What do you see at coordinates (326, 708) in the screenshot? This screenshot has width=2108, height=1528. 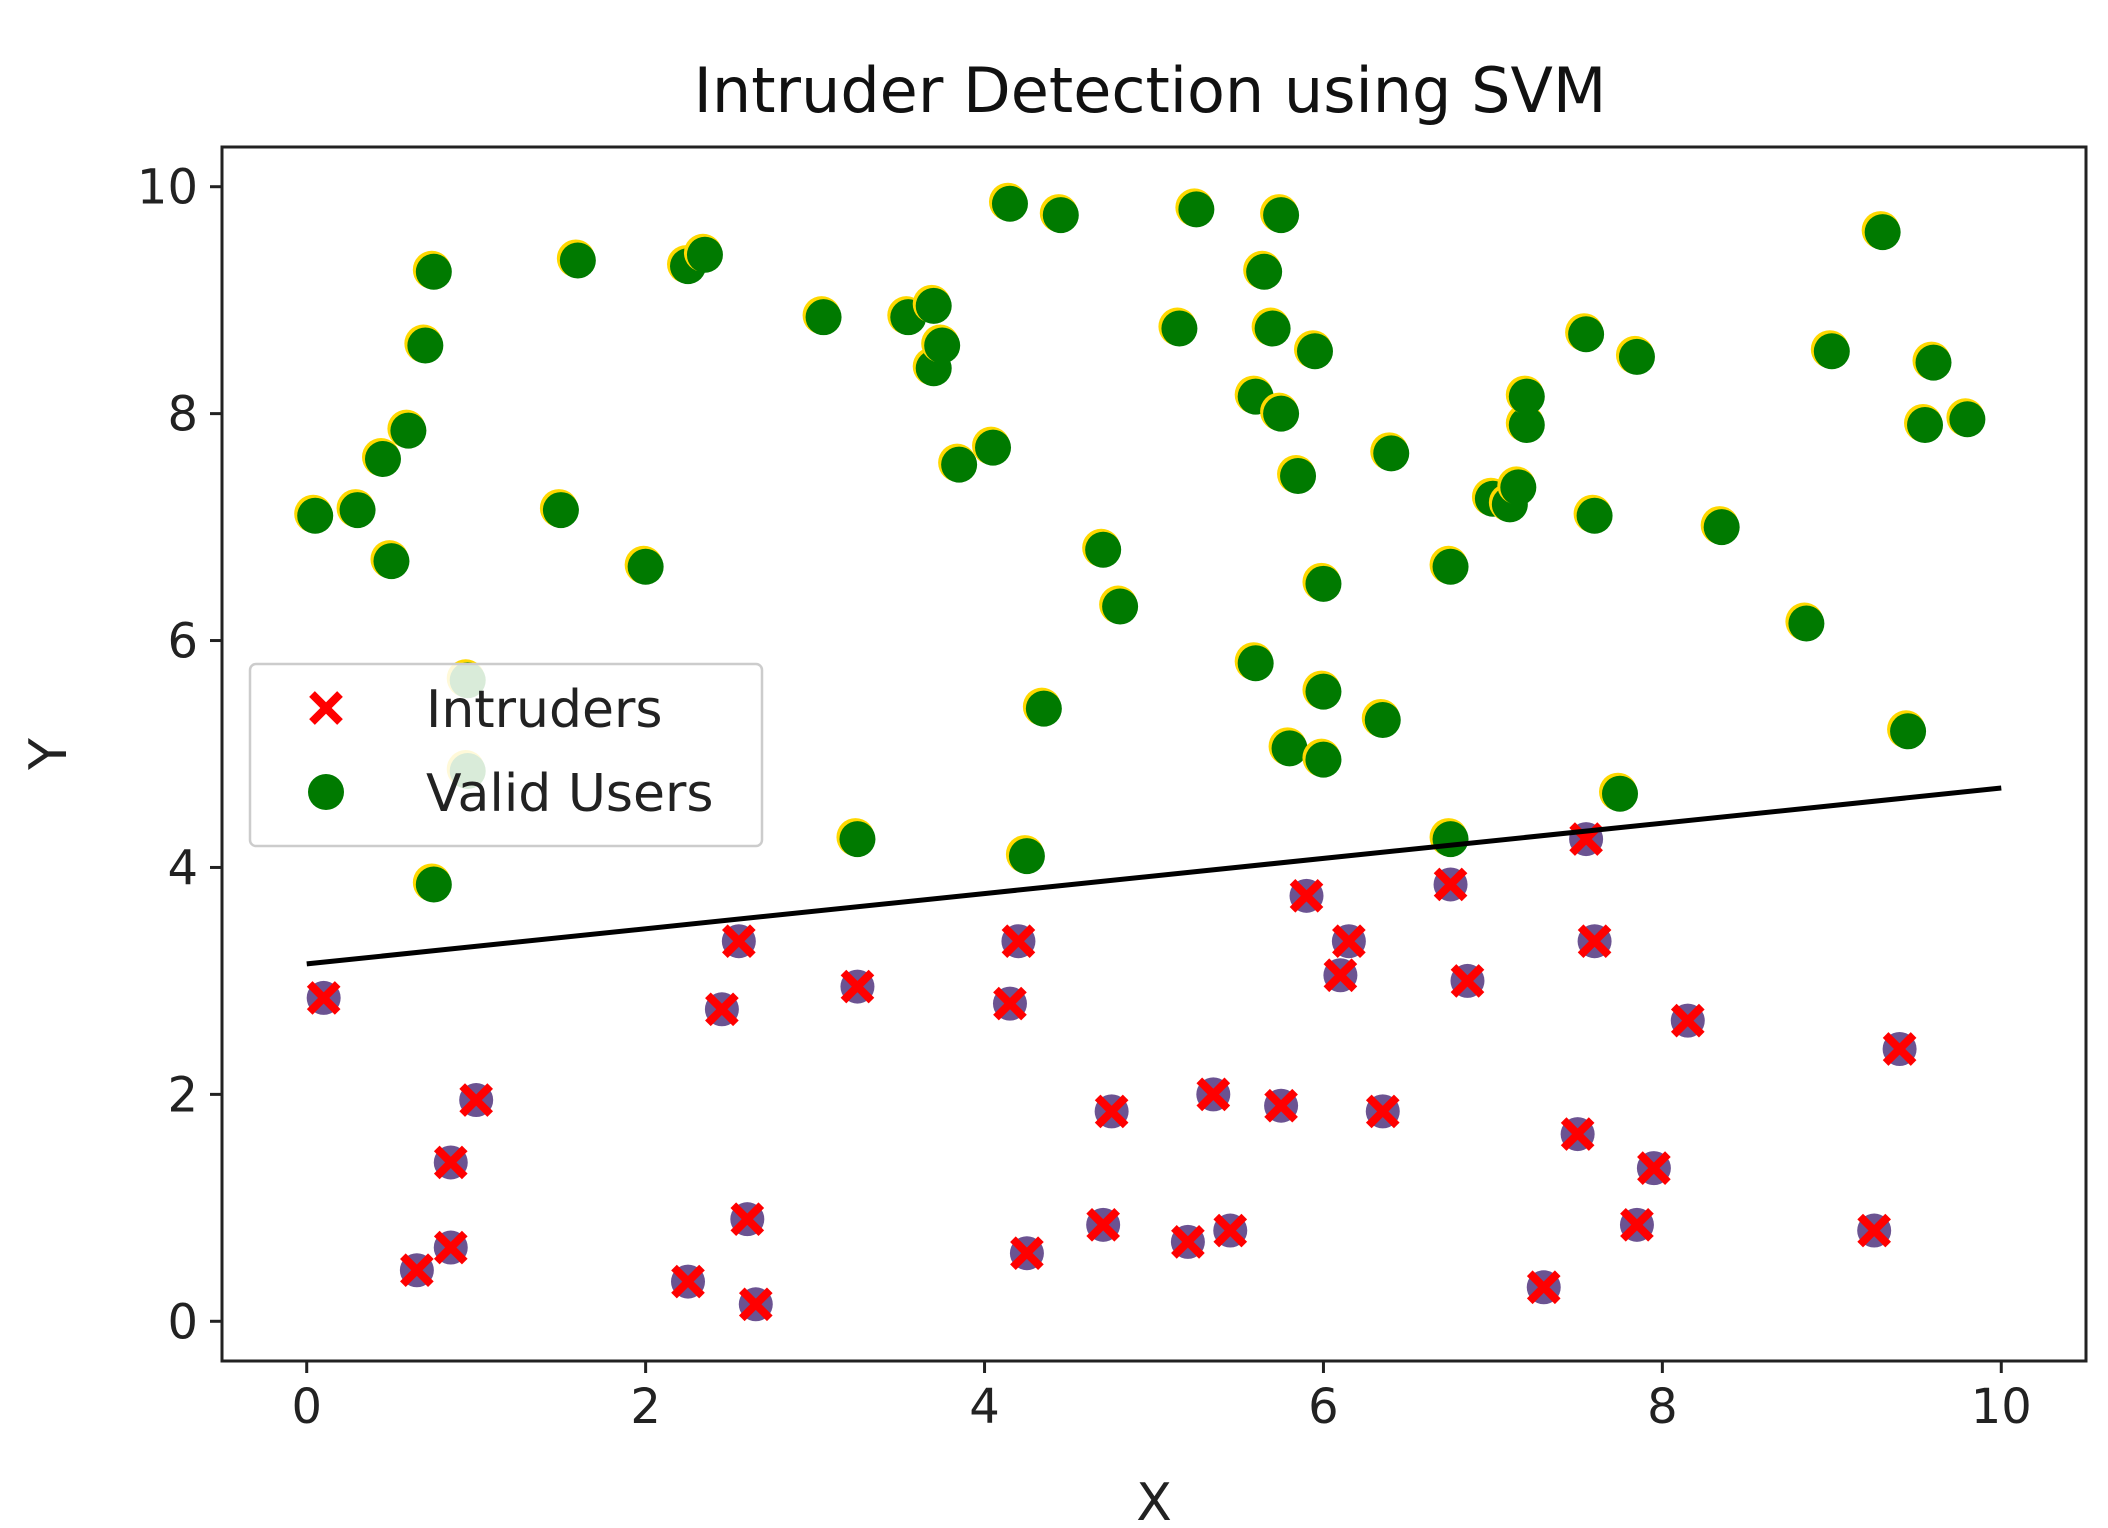 I see `legend-intruders-marker` at bounding box center [326, 708].